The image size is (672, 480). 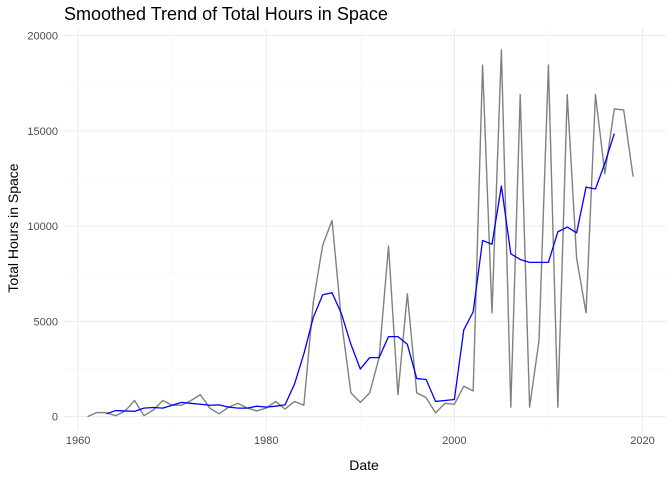 I want to click on x-axis-label: Date, so click(x=364, y=465).